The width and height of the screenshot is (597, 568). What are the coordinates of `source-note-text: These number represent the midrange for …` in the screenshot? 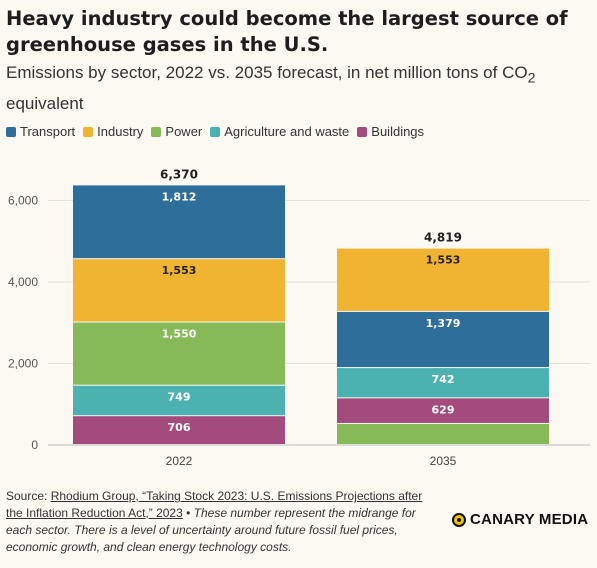 It's located at (211, 530).